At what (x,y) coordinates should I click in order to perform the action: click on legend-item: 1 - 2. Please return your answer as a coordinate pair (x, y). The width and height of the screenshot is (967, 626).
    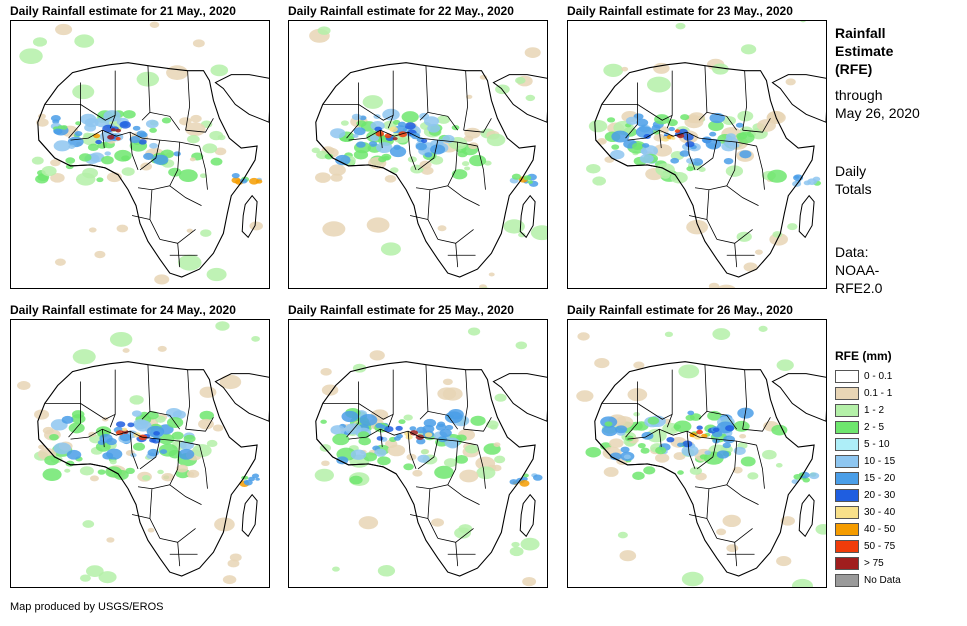
    Looking at the image, I should click on (868, 410).